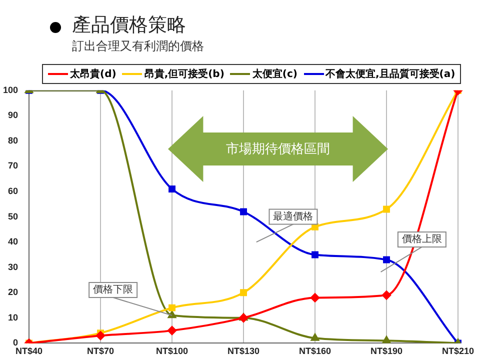 This screenshot has width=480, height=360. What do you see at coordinates (92, 74) in the screenshot?
I see `legend-label: 太昂貴(d)` at bounding box center [92, 74].